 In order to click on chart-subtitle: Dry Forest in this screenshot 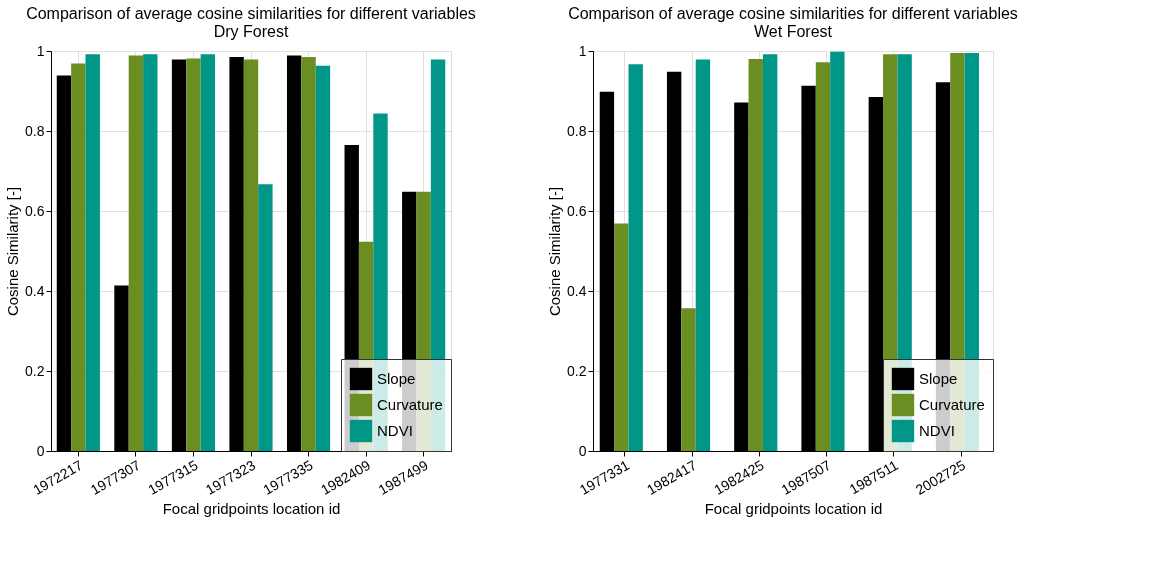, I will do `click(251, 31)`.